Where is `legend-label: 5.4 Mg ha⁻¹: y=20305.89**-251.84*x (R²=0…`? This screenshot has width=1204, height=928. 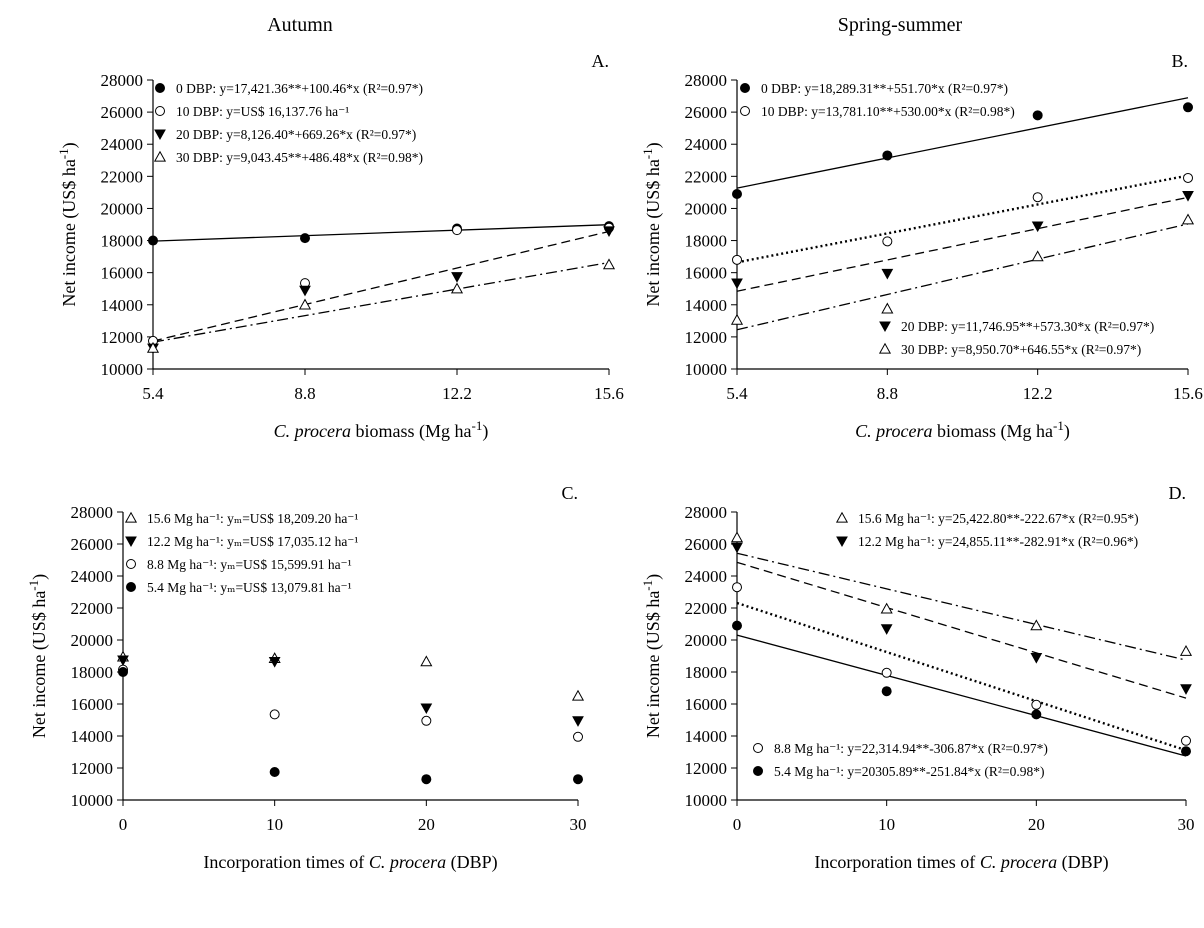 legend-label: 5.4 Mg ha⁻¹: y=20305.89**-251.84*x (R²=0… is located at coordinates (909, 771).